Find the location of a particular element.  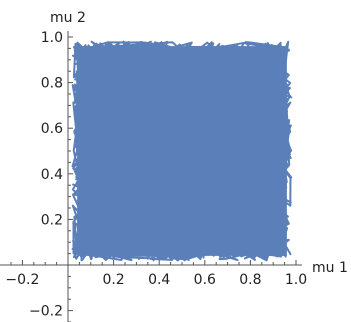

y-tick-label: −0.2 is located at coordinates (46, 312).